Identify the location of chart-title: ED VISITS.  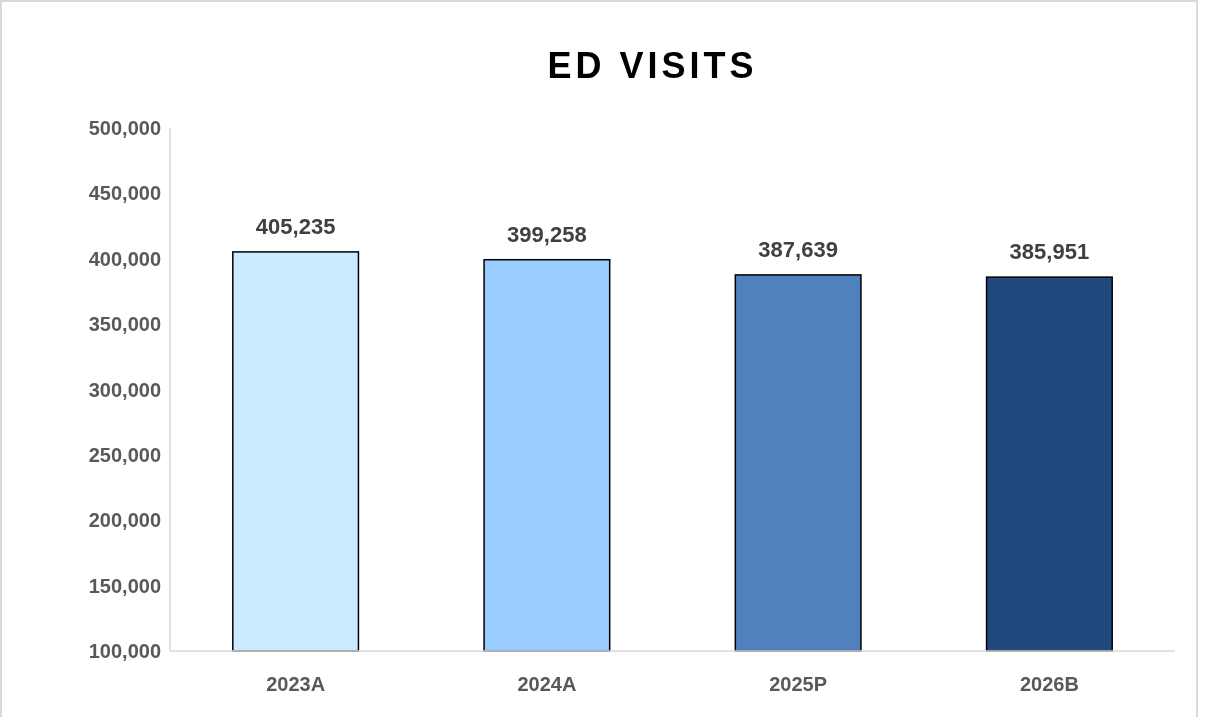
(652, 65).